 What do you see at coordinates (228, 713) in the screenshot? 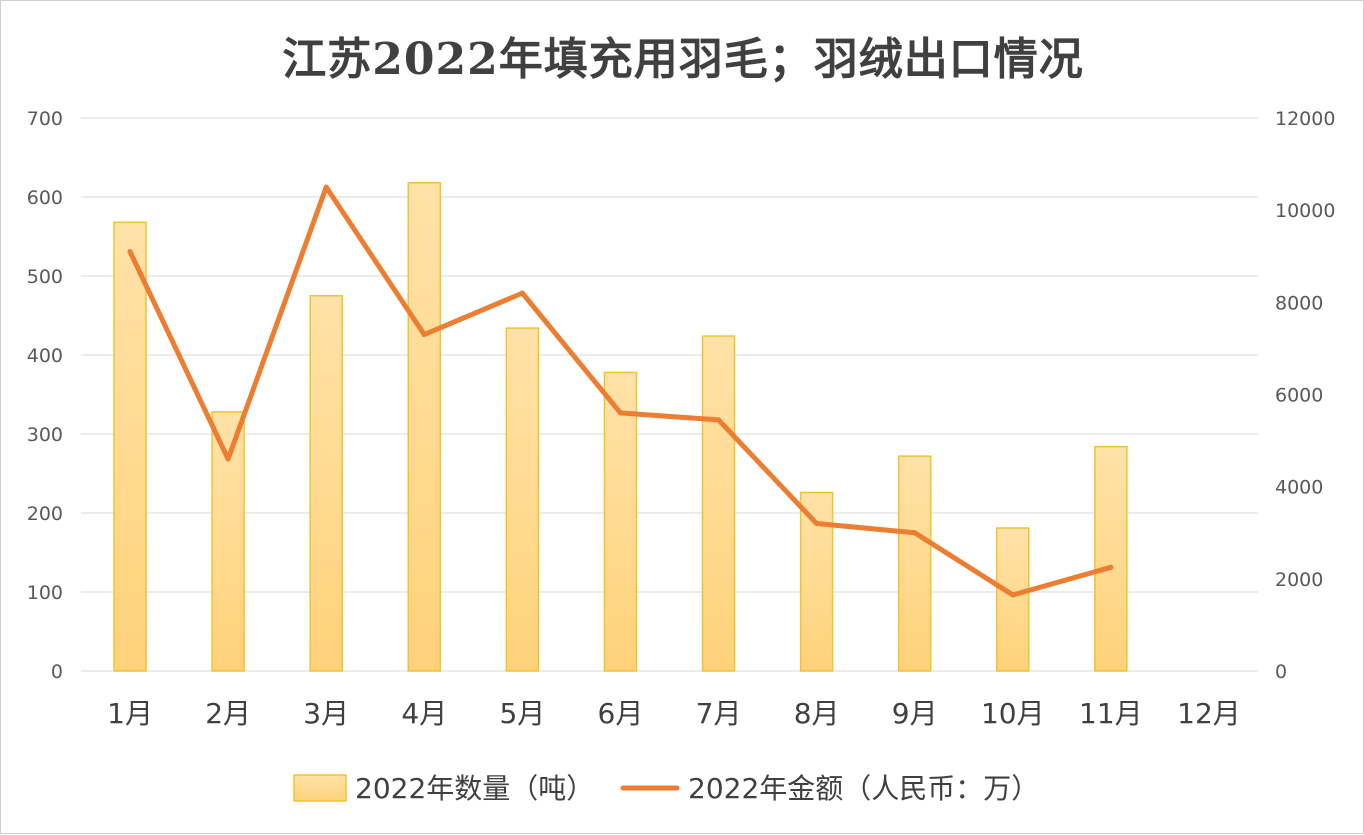
I see `x-category-label: 2月` at bounding box center [228, 713].